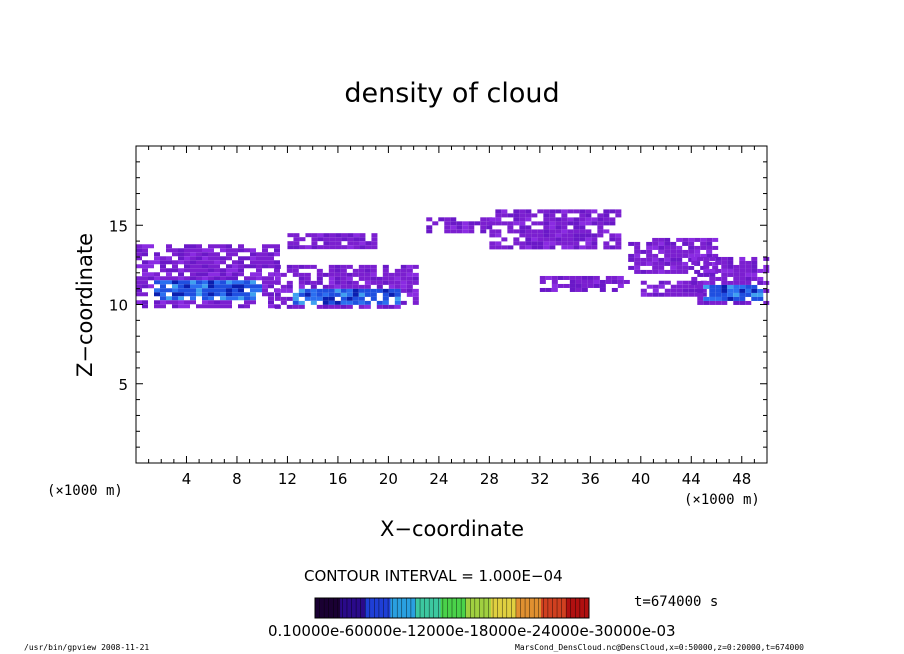 The image size is (904, 654). I want to click on cloud-region, so click(673, 255).